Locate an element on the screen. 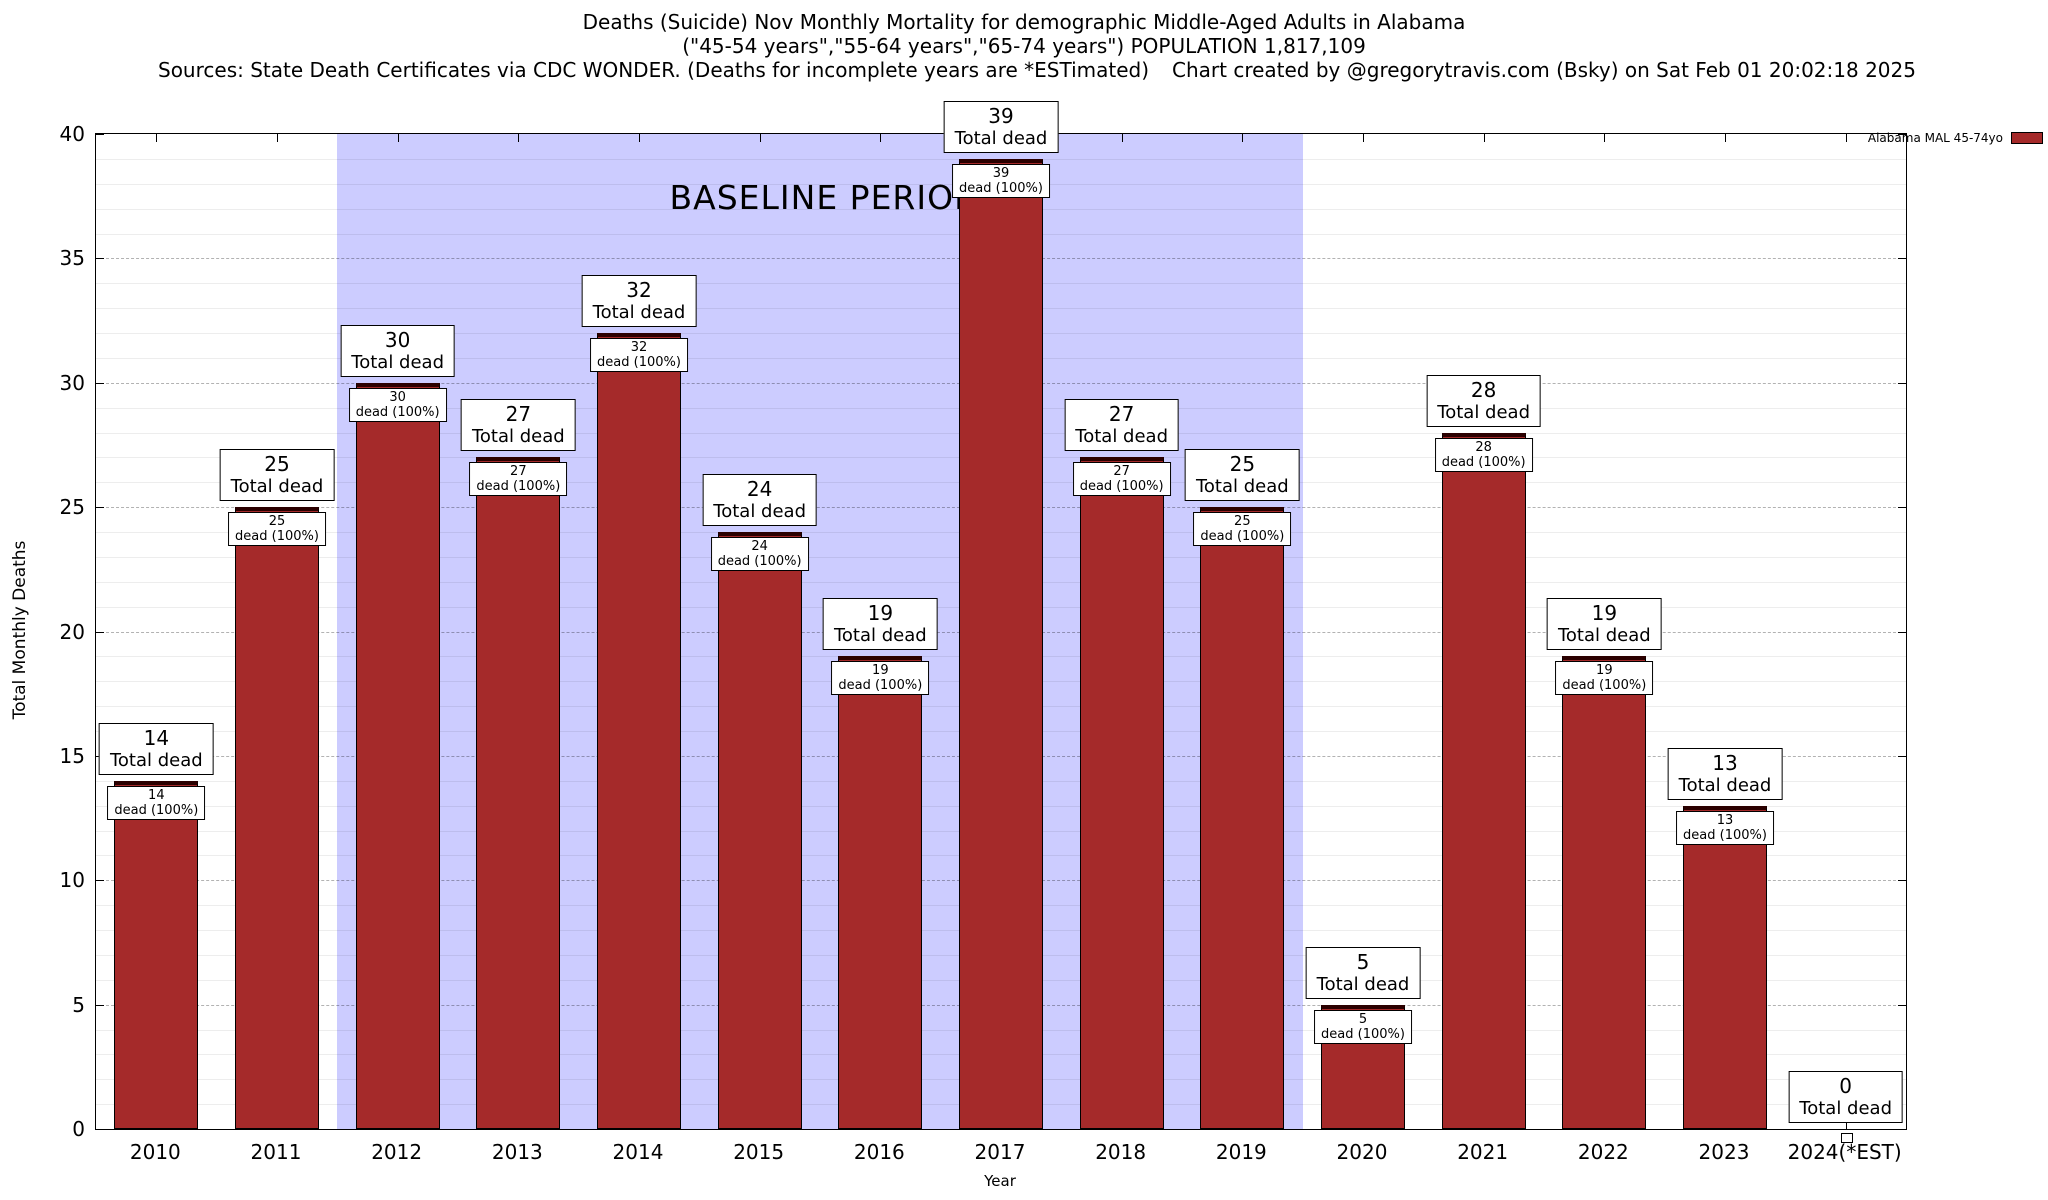 The width and height of the screenshot is (2048, 1200). bar-value-label: 32 Total dead is located at coordinates (639, 301).